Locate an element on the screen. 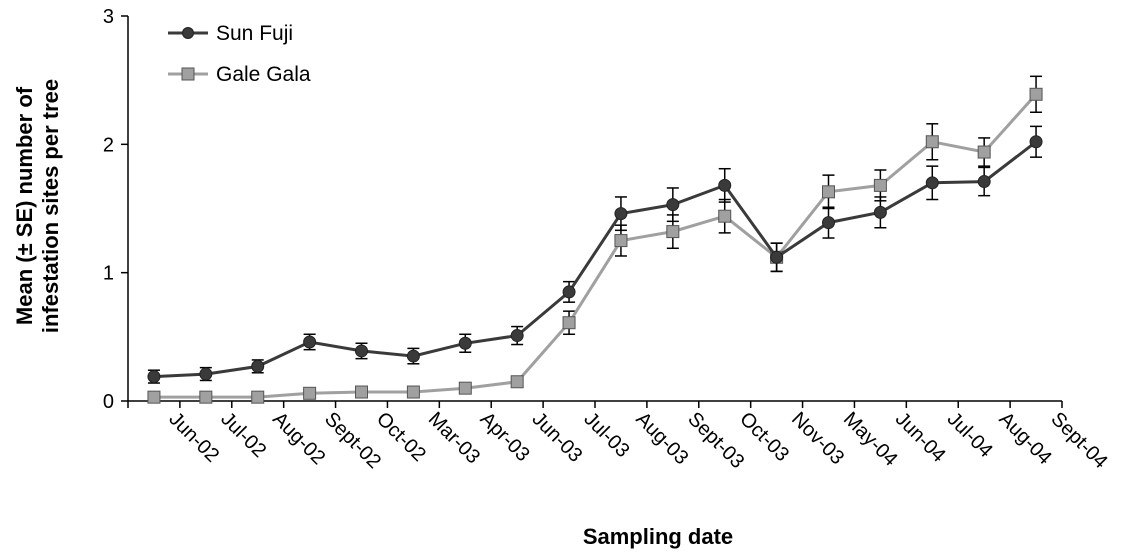  x-tick-label-9: Aug-03 is located at coordinates (661, 438).